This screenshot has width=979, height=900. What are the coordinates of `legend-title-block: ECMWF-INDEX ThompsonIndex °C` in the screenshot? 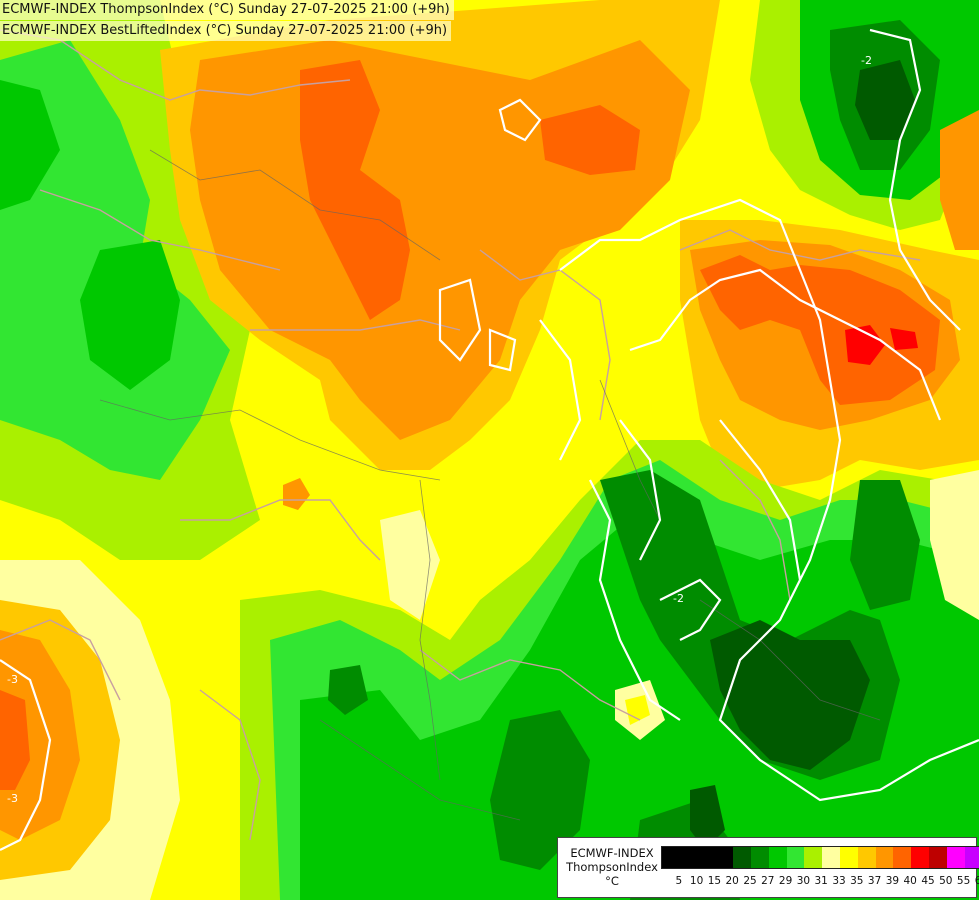 It's located at (612, 867).